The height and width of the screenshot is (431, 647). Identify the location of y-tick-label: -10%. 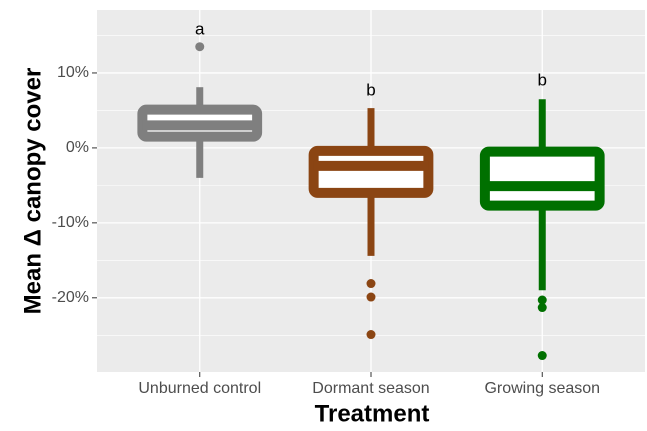
(70, 222).